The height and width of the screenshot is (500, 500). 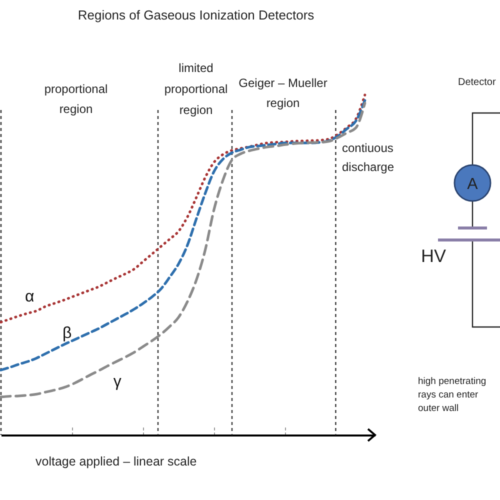 I want to click on series-label: γ, so click(x=117, y=382).